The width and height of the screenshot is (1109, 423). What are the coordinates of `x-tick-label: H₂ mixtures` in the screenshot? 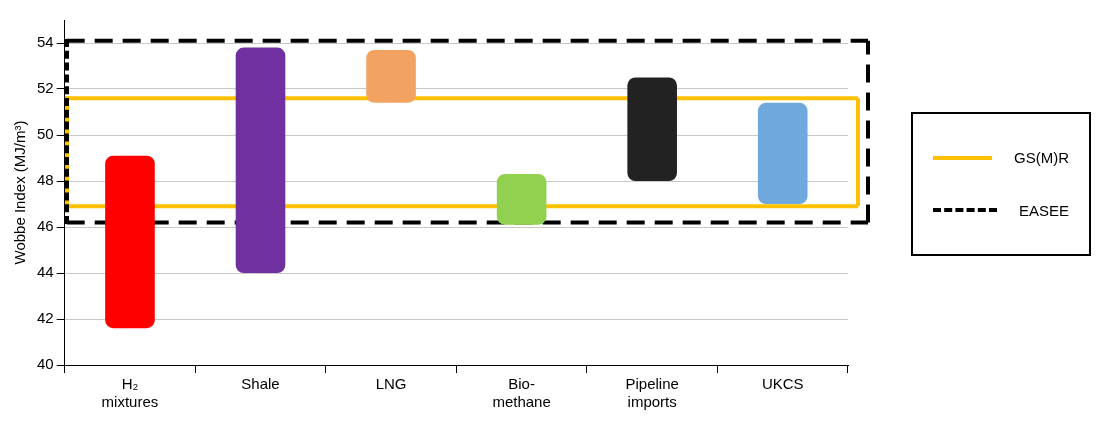 It's located at (130, 393).